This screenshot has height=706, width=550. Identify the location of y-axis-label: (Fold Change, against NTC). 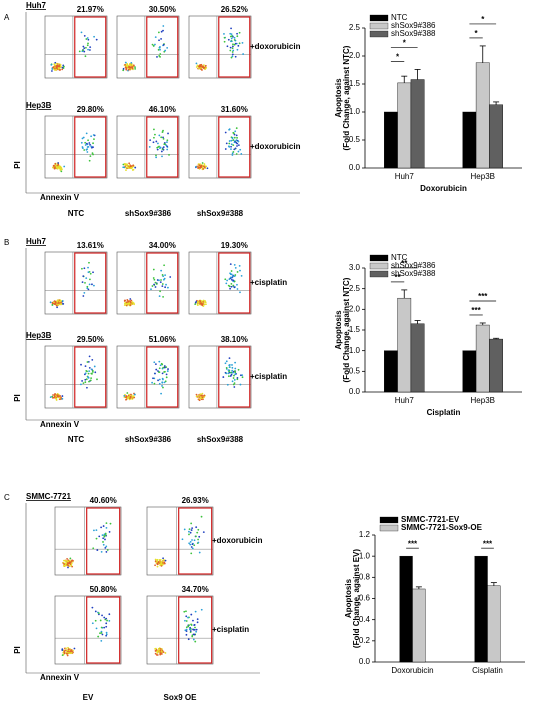
(346, 329).